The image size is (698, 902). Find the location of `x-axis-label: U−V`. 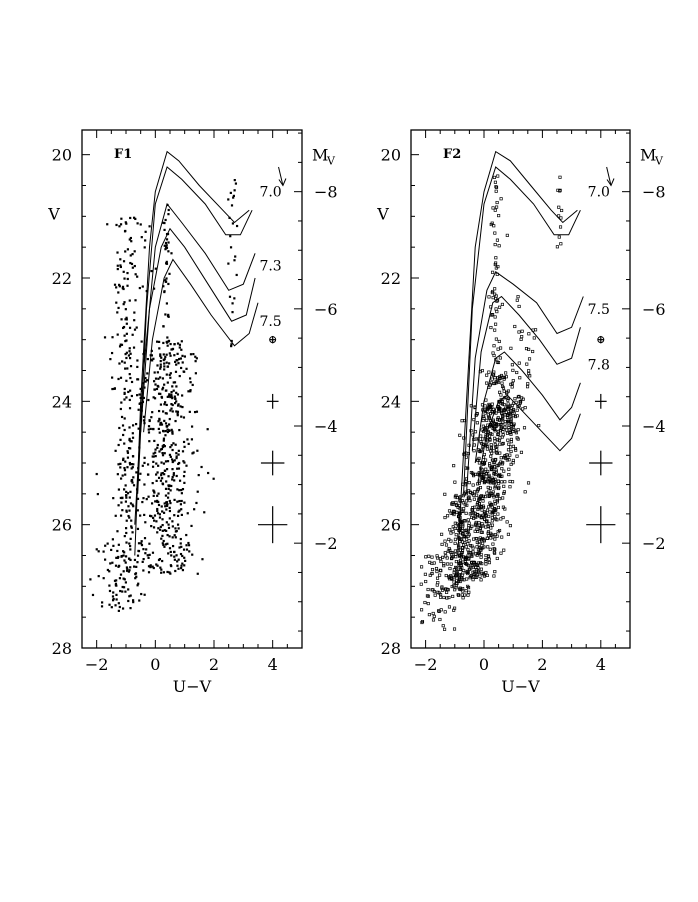

x-axis-label: U−V is located at coordinates (192, 686).